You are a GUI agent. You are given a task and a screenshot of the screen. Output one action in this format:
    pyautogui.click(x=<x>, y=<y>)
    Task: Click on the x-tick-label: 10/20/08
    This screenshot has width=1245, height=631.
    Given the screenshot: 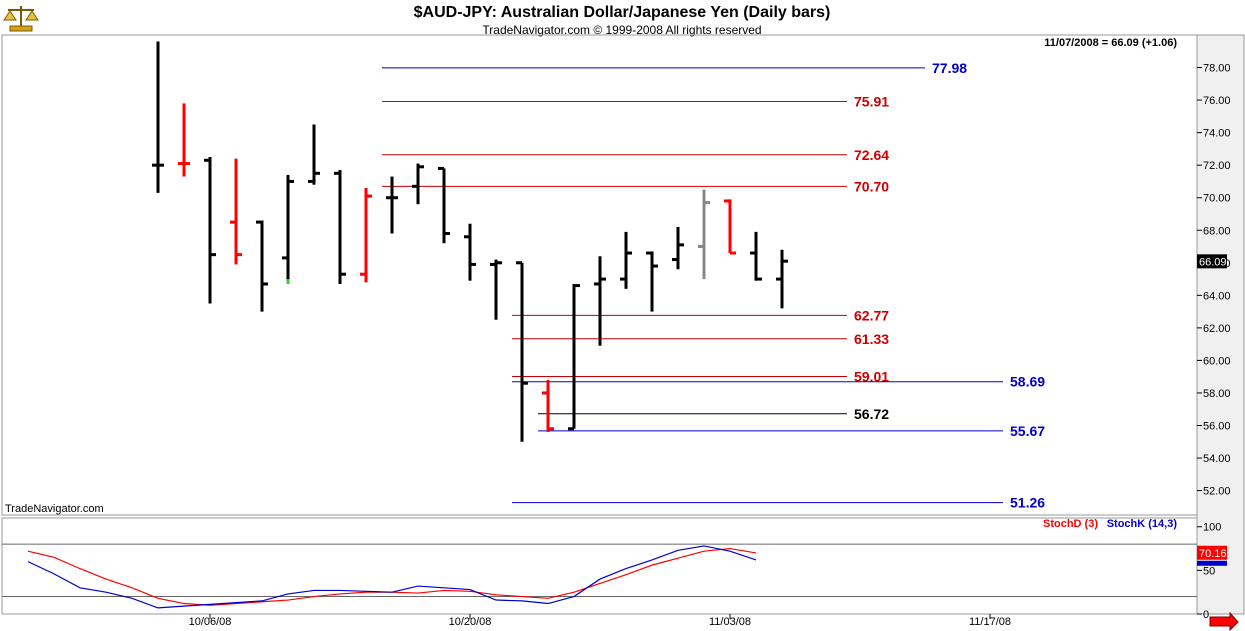 What is the action you would take?
    pyautogui.click(x=470, y=622)
    